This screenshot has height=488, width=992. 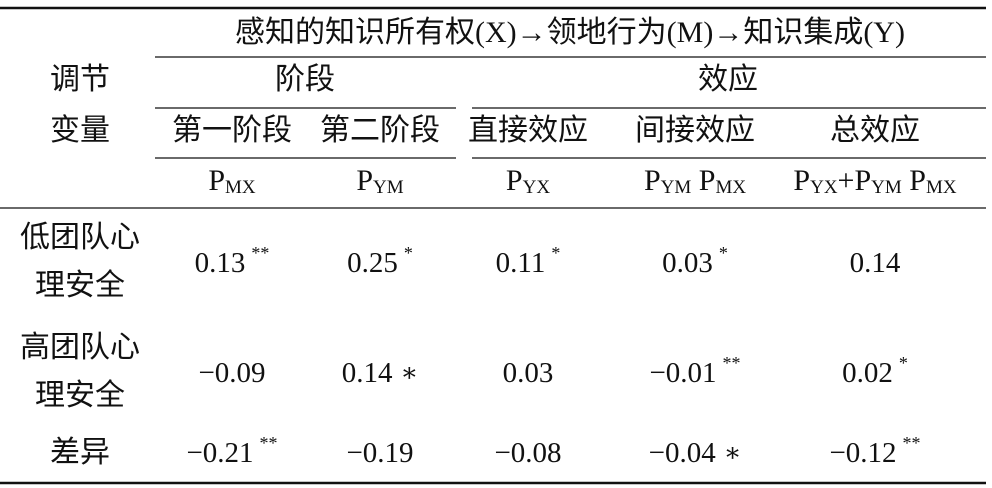 I want to click on group-header: 阶段, so click(x=305, y=79).